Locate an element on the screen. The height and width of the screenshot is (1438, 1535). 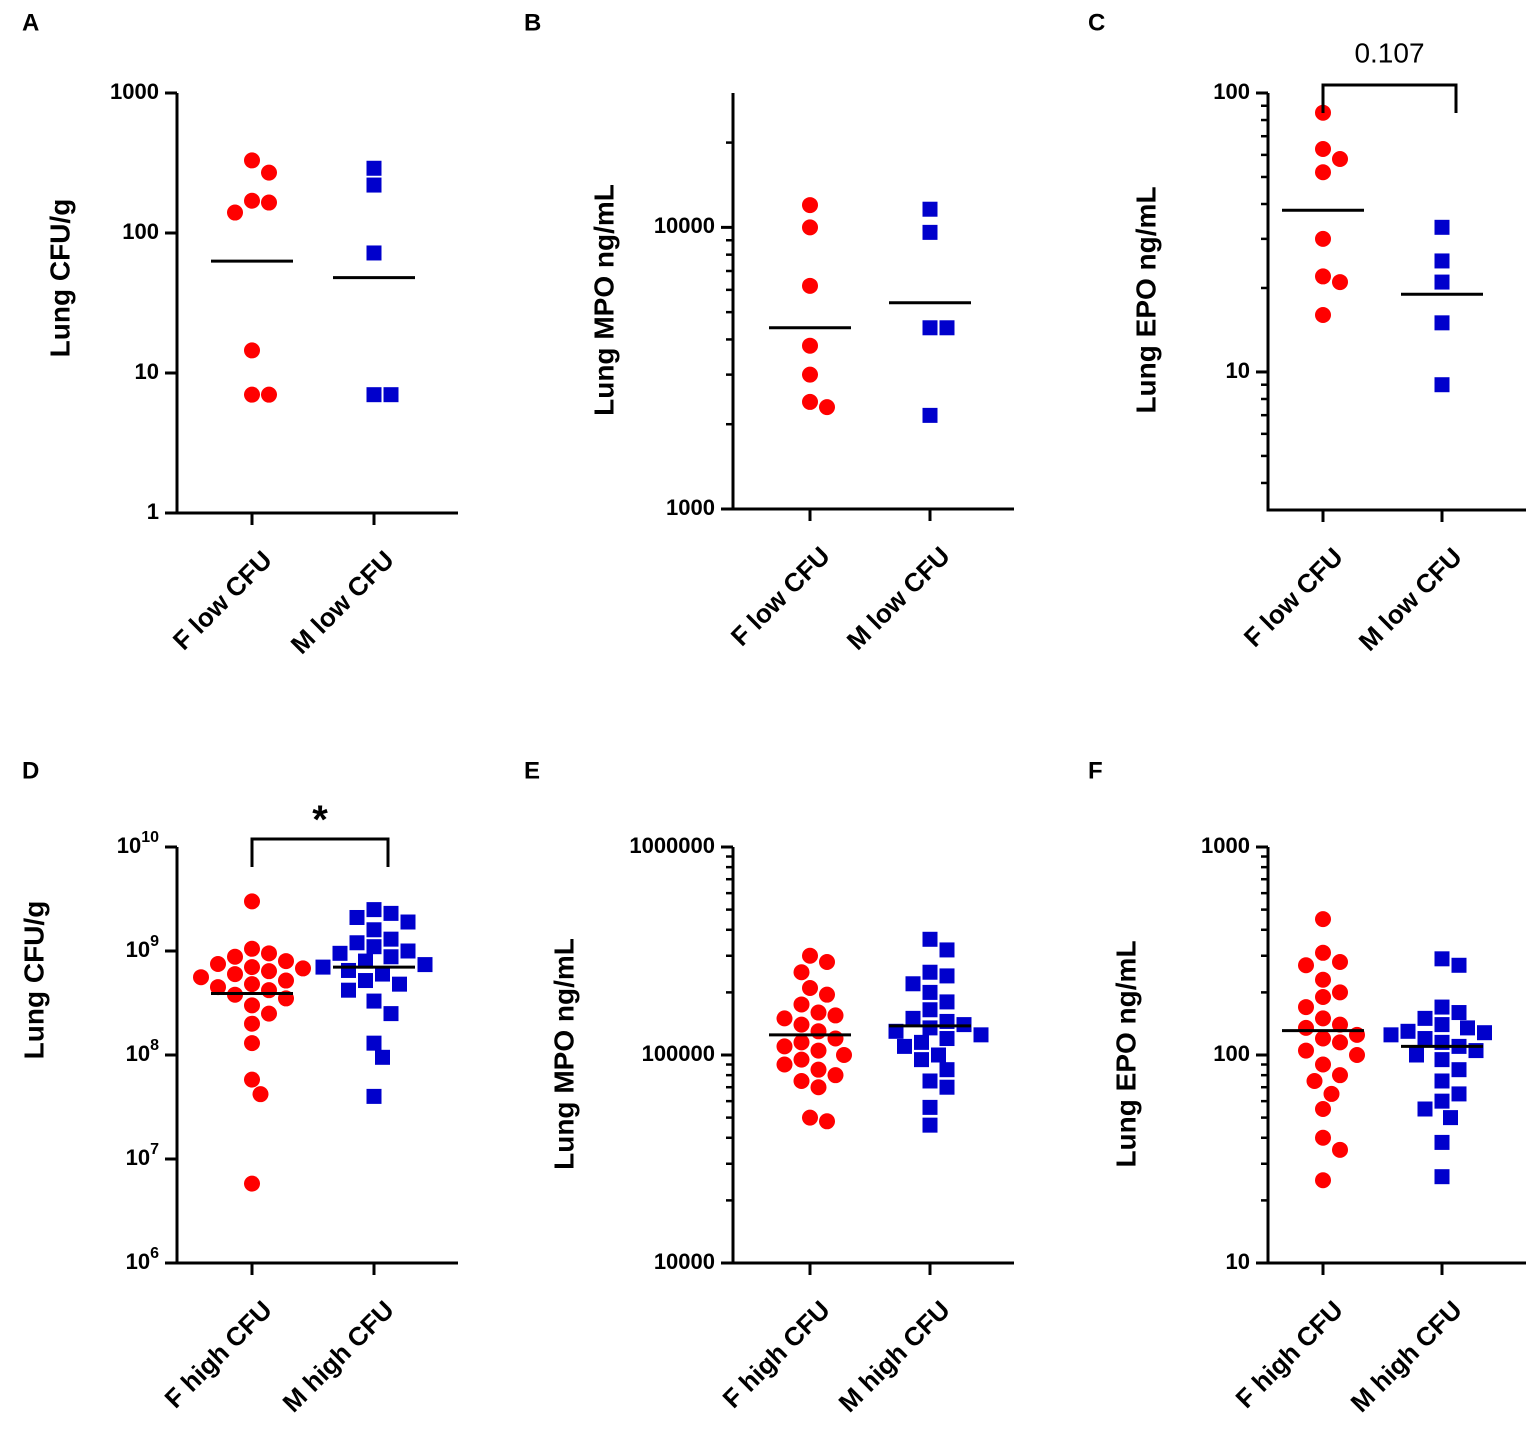
y-tick-label: 10⁸ is located at coordinates (142, 1051).